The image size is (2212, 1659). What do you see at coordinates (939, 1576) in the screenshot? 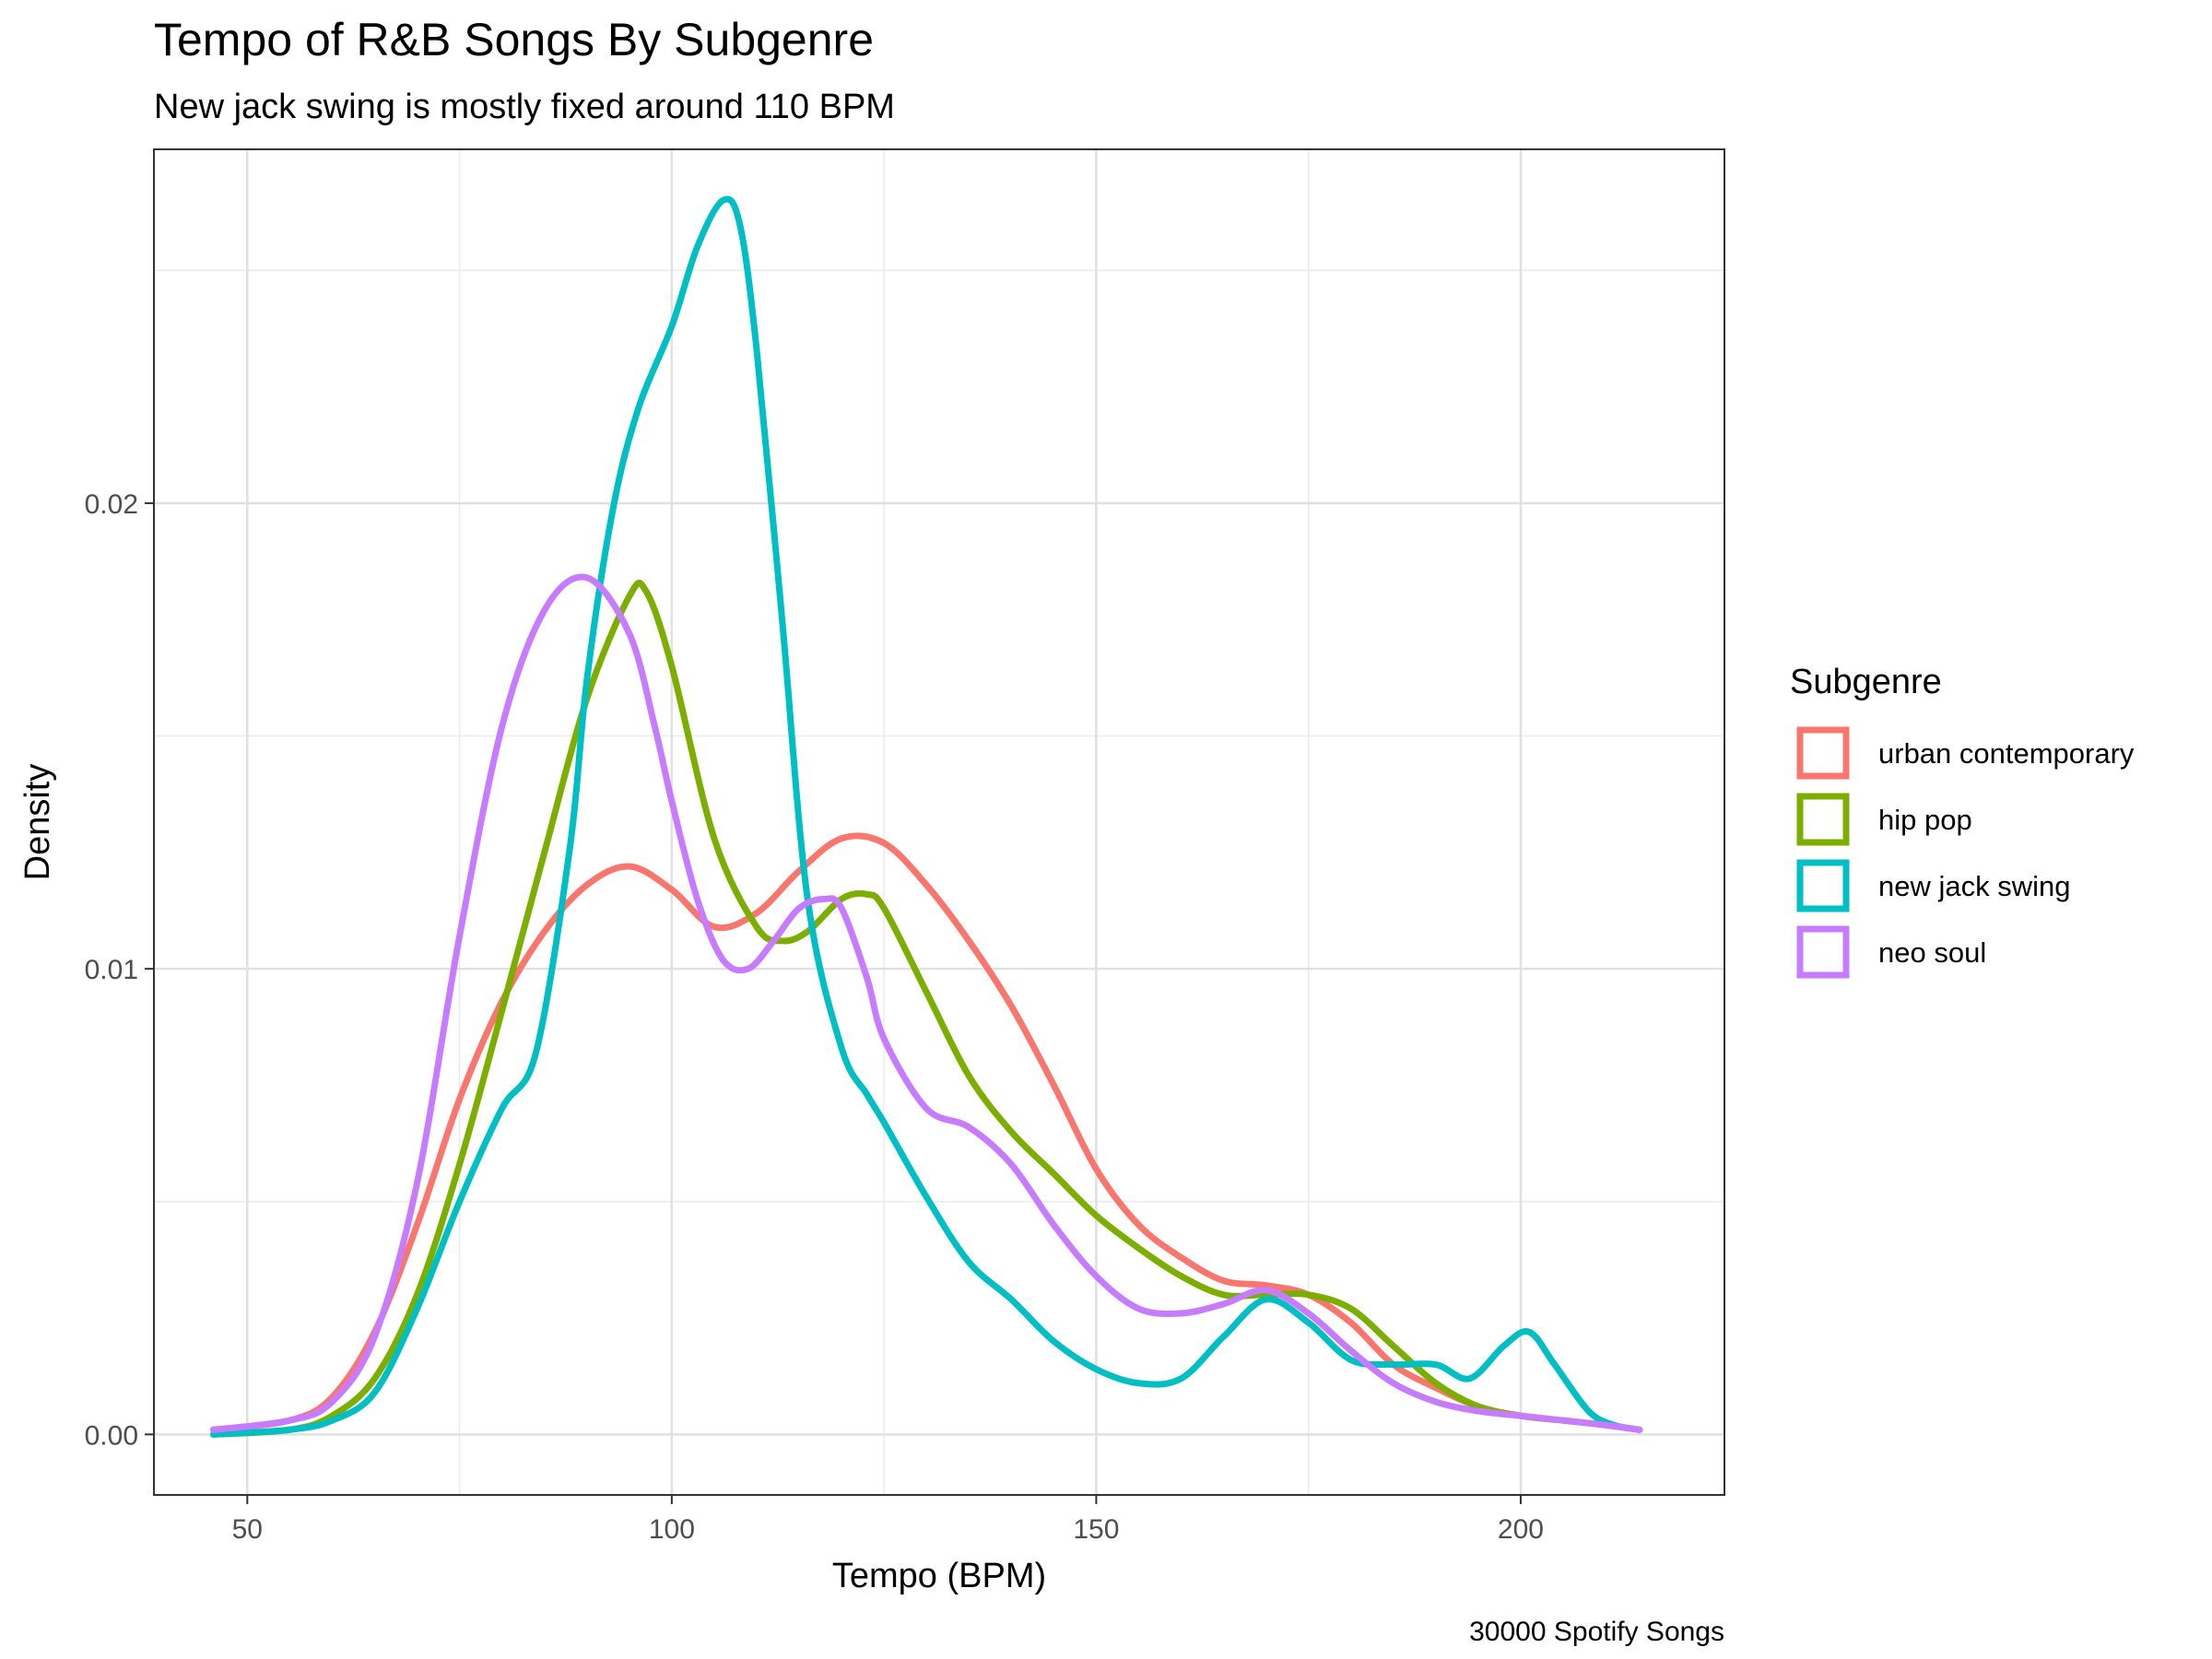
I see `x-axis-title: Tempo (BPM)` at bounding box center [939, 1576].